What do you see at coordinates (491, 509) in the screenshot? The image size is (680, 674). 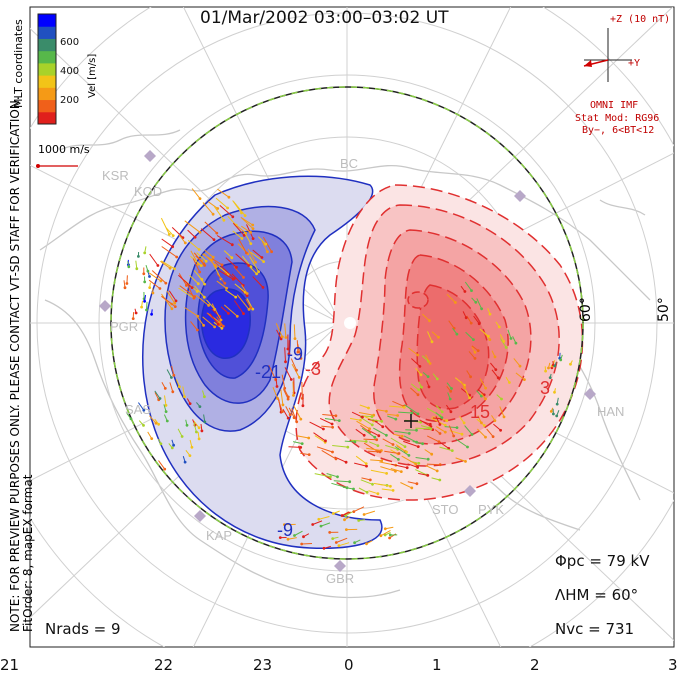 I see `station-pyk-label: PYK` at bounding box center [491, 509].